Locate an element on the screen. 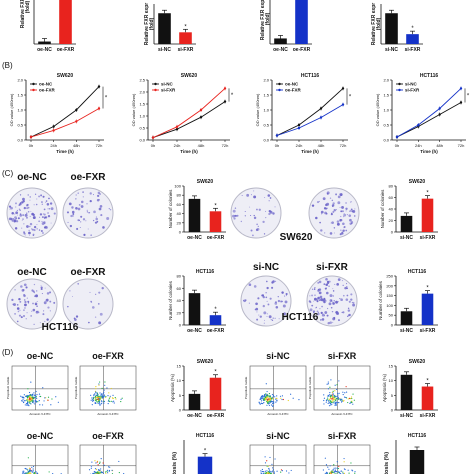 This screenshot has width=474, height=474. flow-plot-oe-fxr is located at coordinates (108, 459).